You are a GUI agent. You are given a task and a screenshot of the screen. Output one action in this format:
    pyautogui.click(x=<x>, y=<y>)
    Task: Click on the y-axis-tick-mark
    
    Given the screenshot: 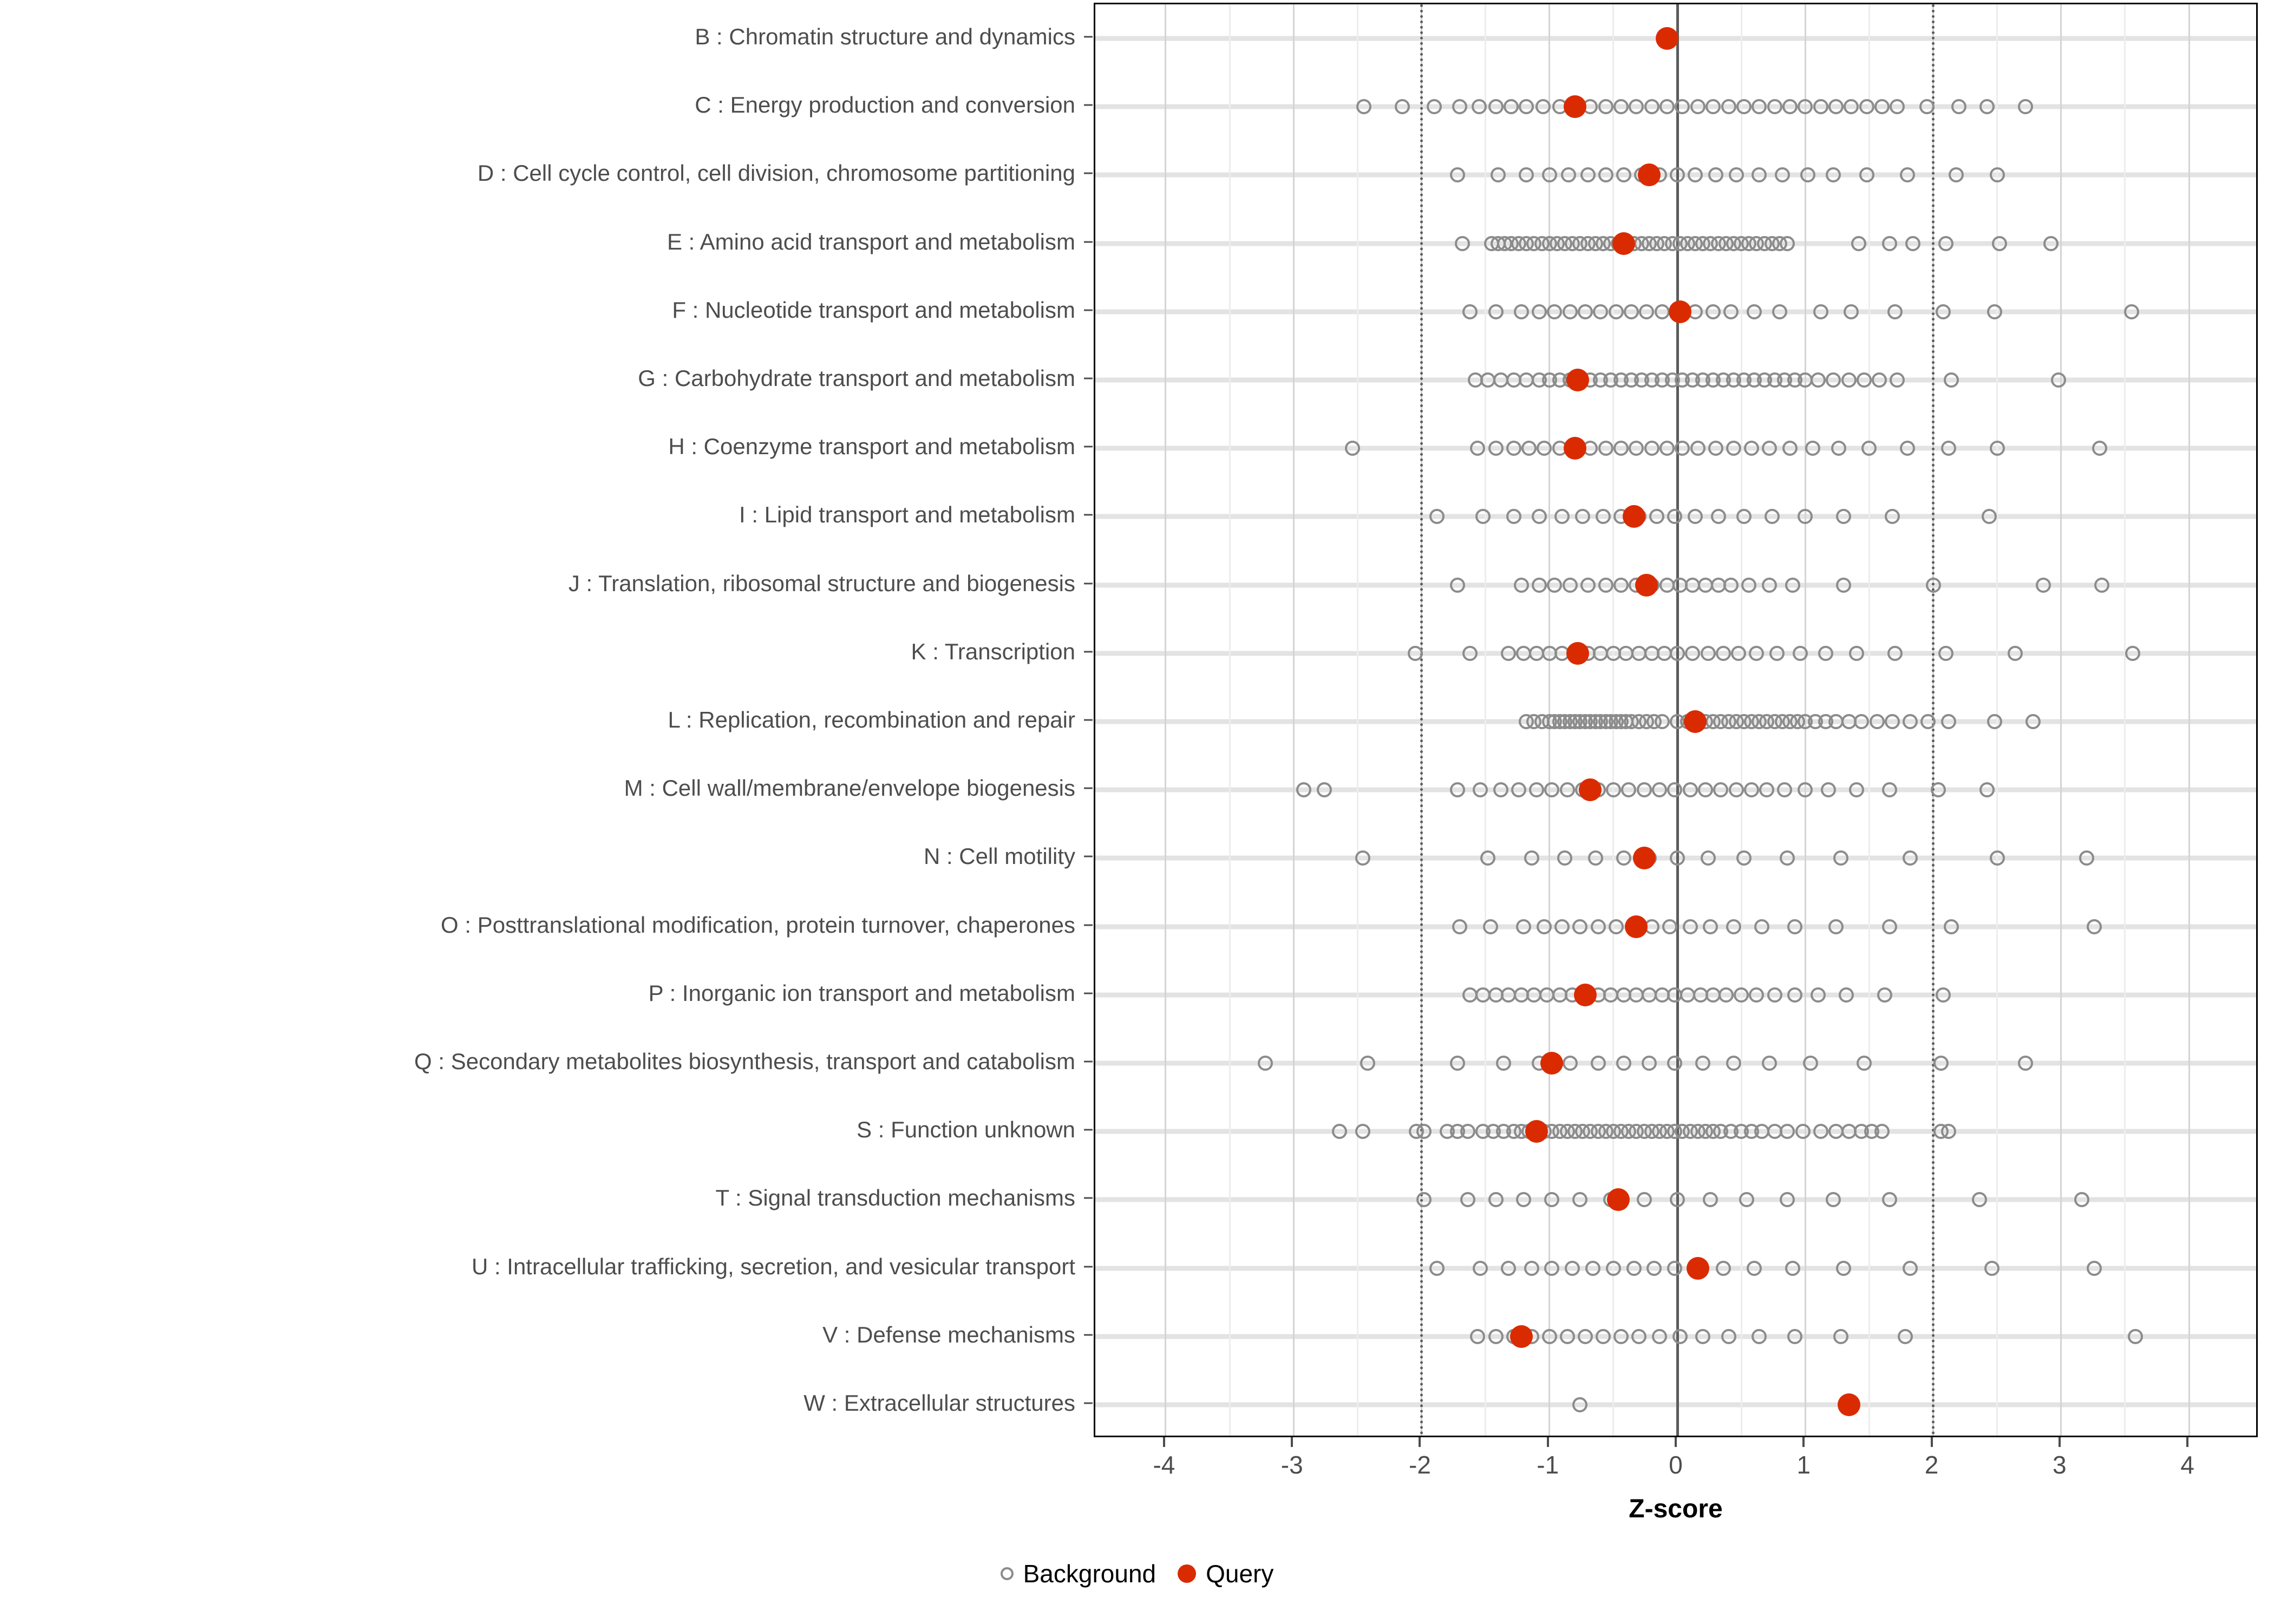 What is the action you would take?
    pyautogui.click(x=1088, y=1267)
    